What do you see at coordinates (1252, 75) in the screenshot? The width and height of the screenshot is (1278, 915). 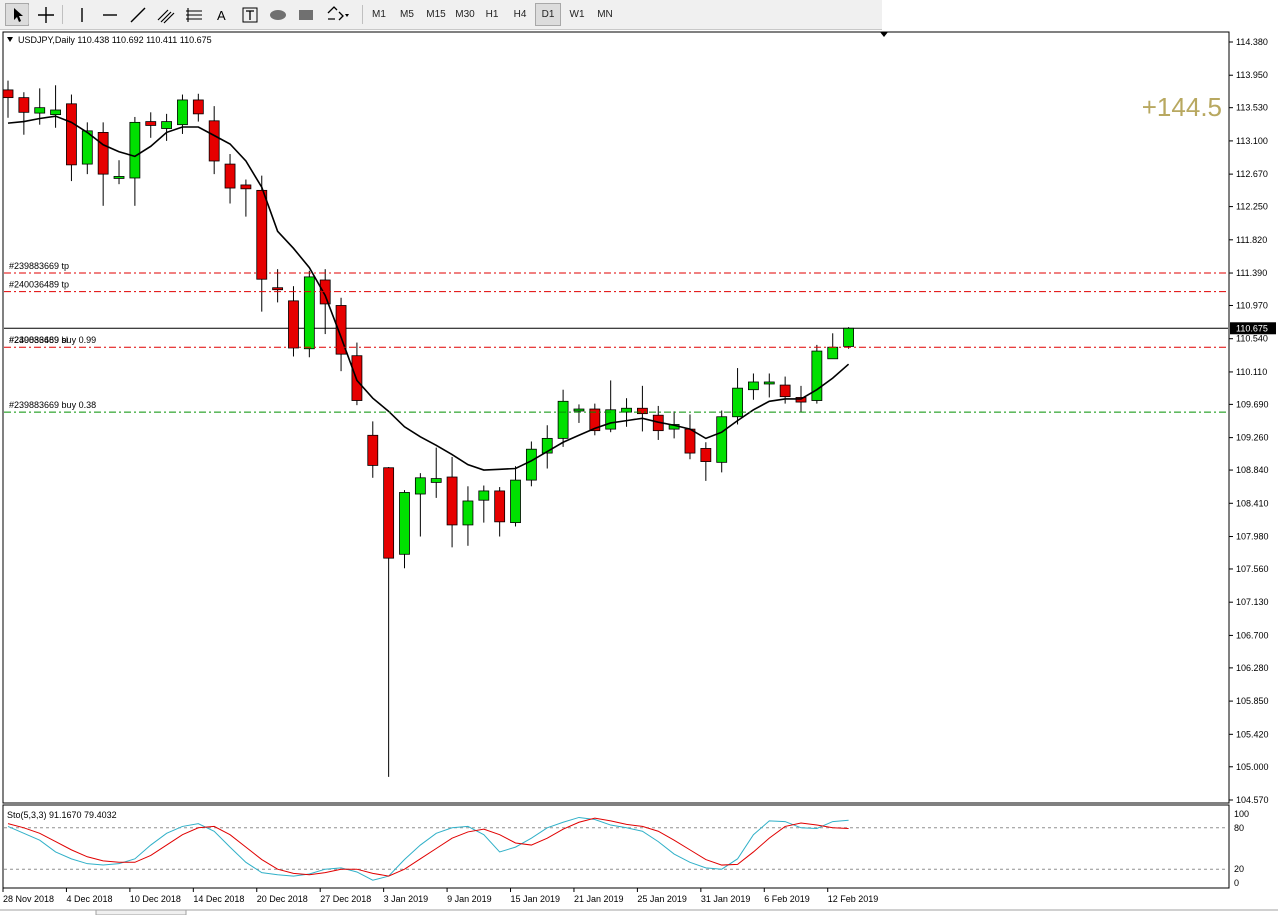 I see `price-tick-label: 113.950` at bounding box center [1252, 75].